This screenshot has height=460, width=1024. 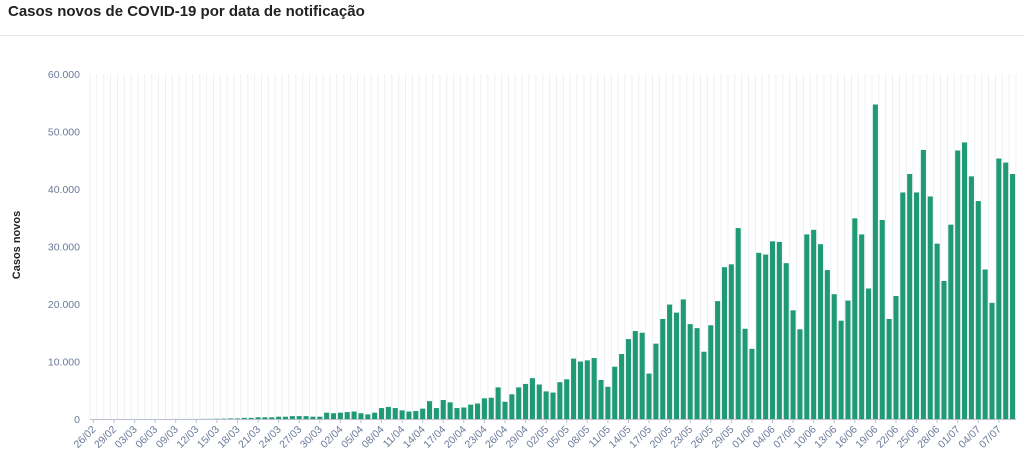 I want to click on y-axis-ticks: 0 10.000 20.000 30.000 40.000 50.000 60.000, so click(x=64, y=247).